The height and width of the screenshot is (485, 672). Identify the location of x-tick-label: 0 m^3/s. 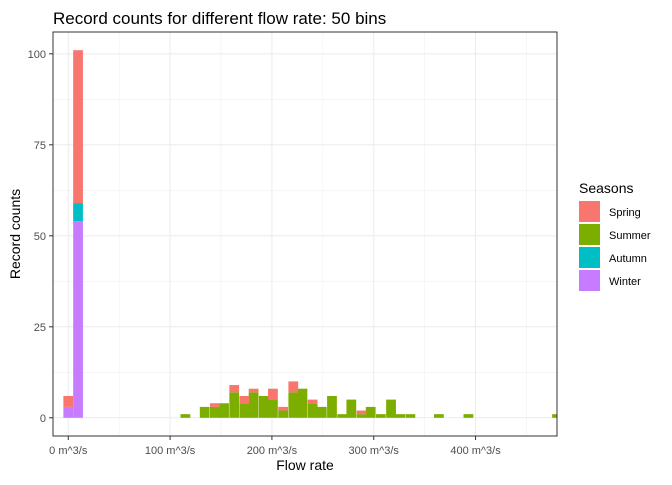
(68, 451).